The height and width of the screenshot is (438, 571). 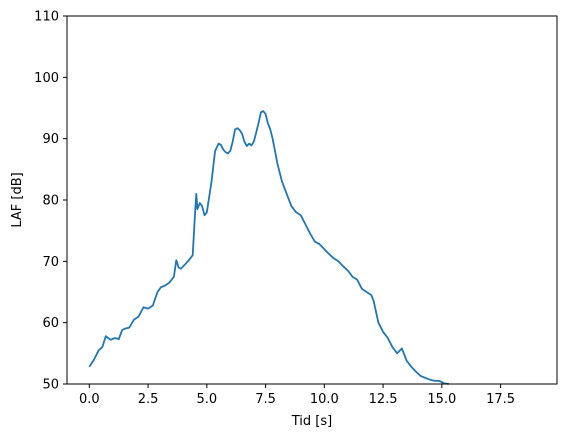 What do you see at coordinates (50, 139) in the screenshot?
I see `y-tick-label: 90` at bounding box center [50, 139].